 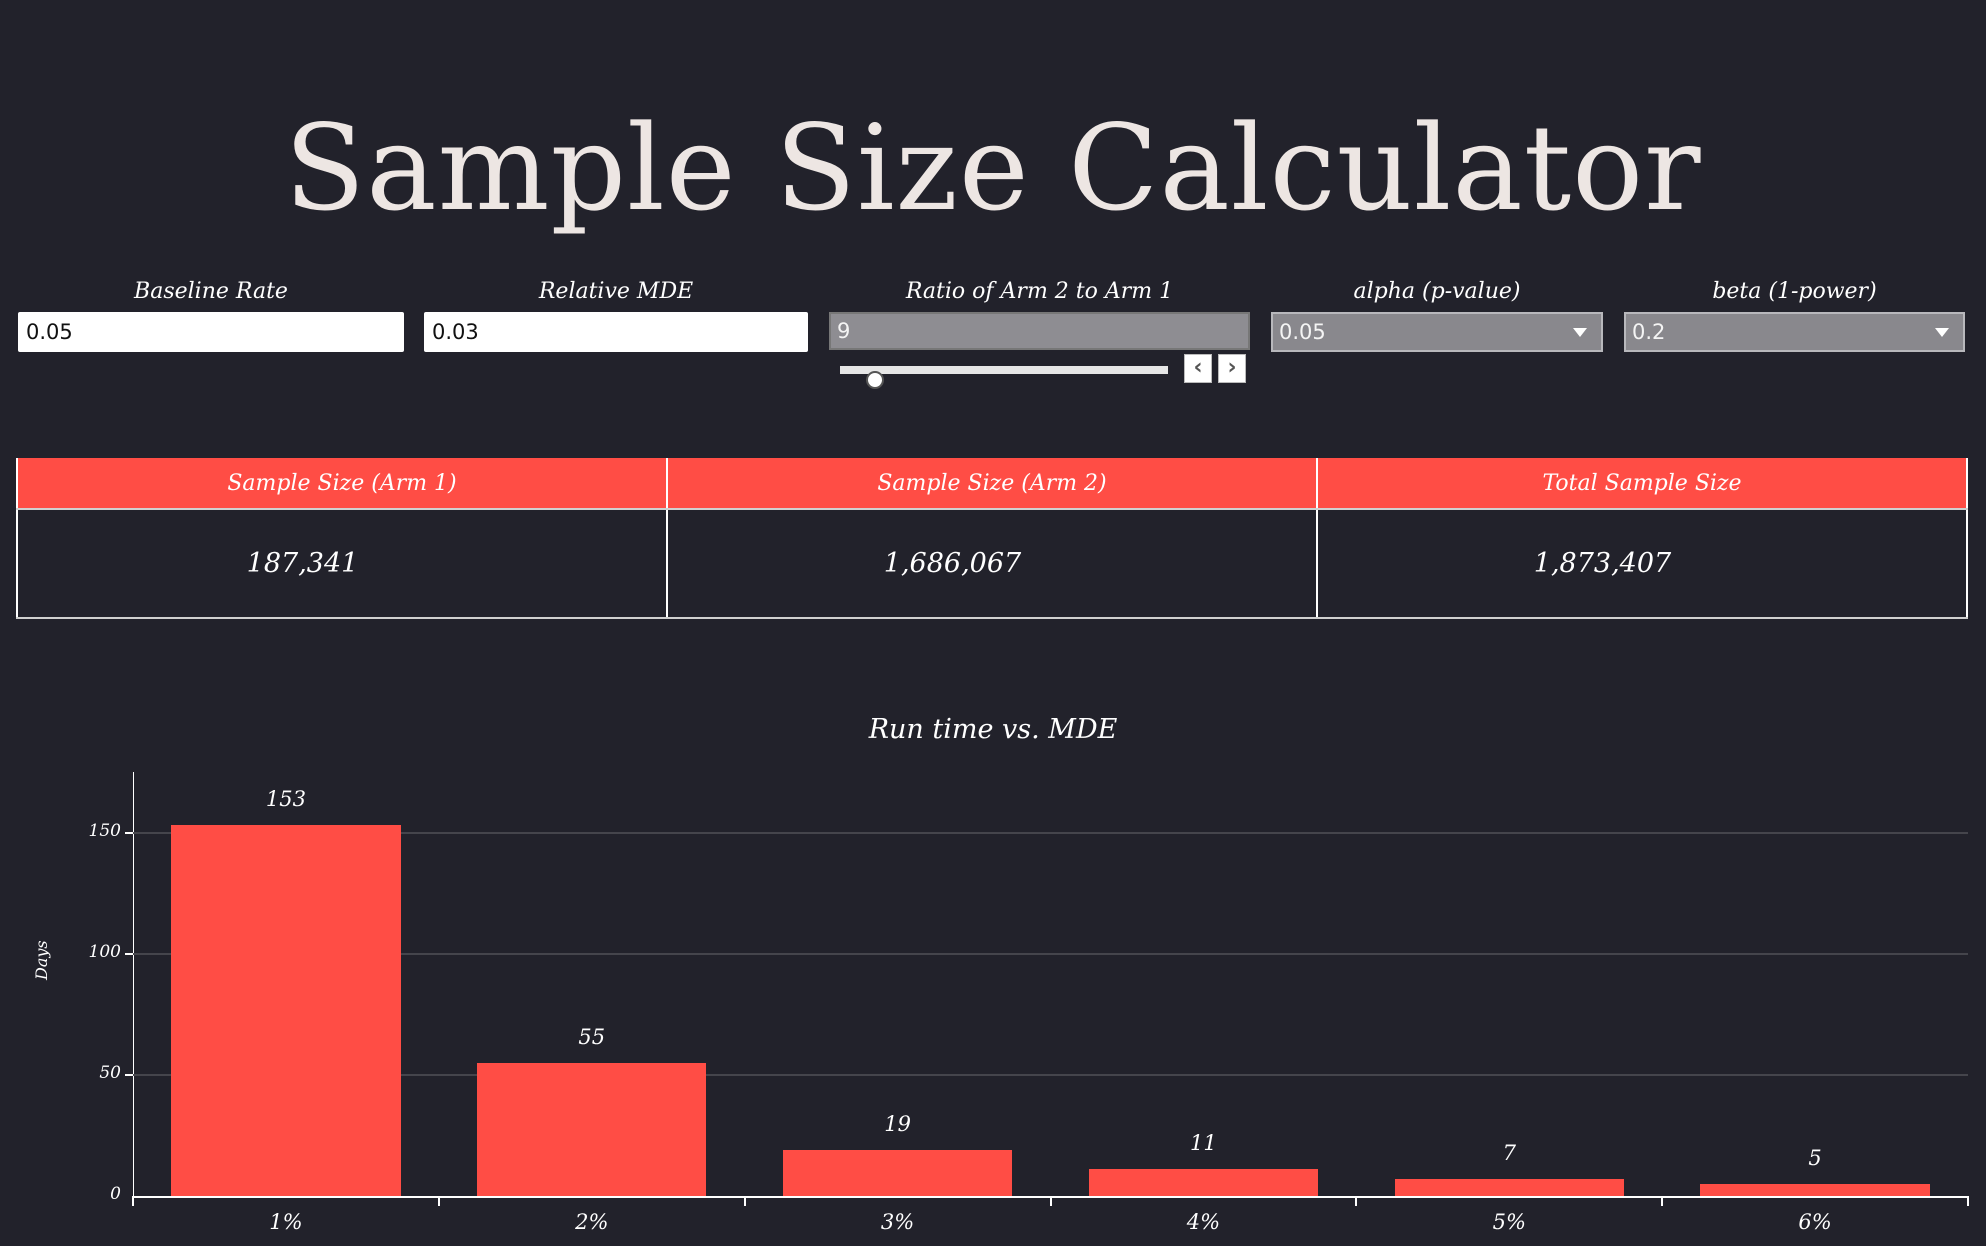 I want to click on ratio-decrement-button: ‹, so click(x=1198, y=368).